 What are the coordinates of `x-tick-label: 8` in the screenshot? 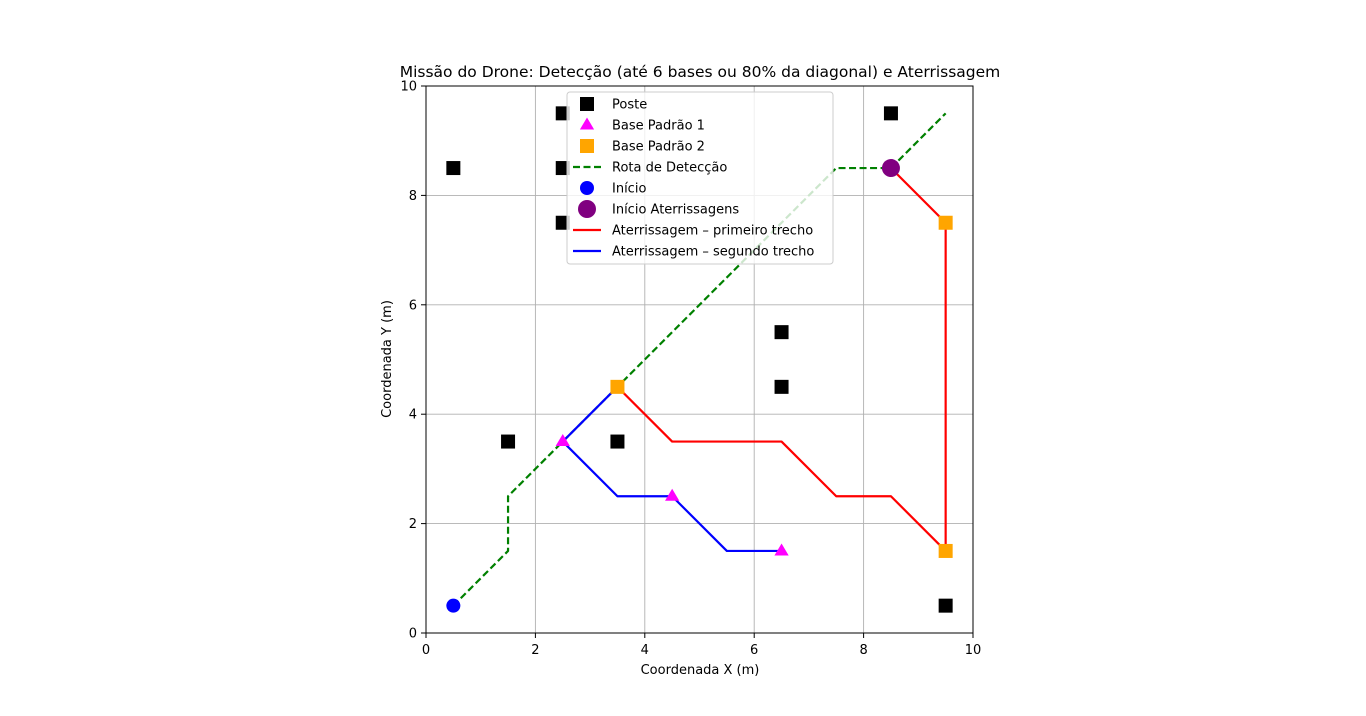 It's located at (863, 650).